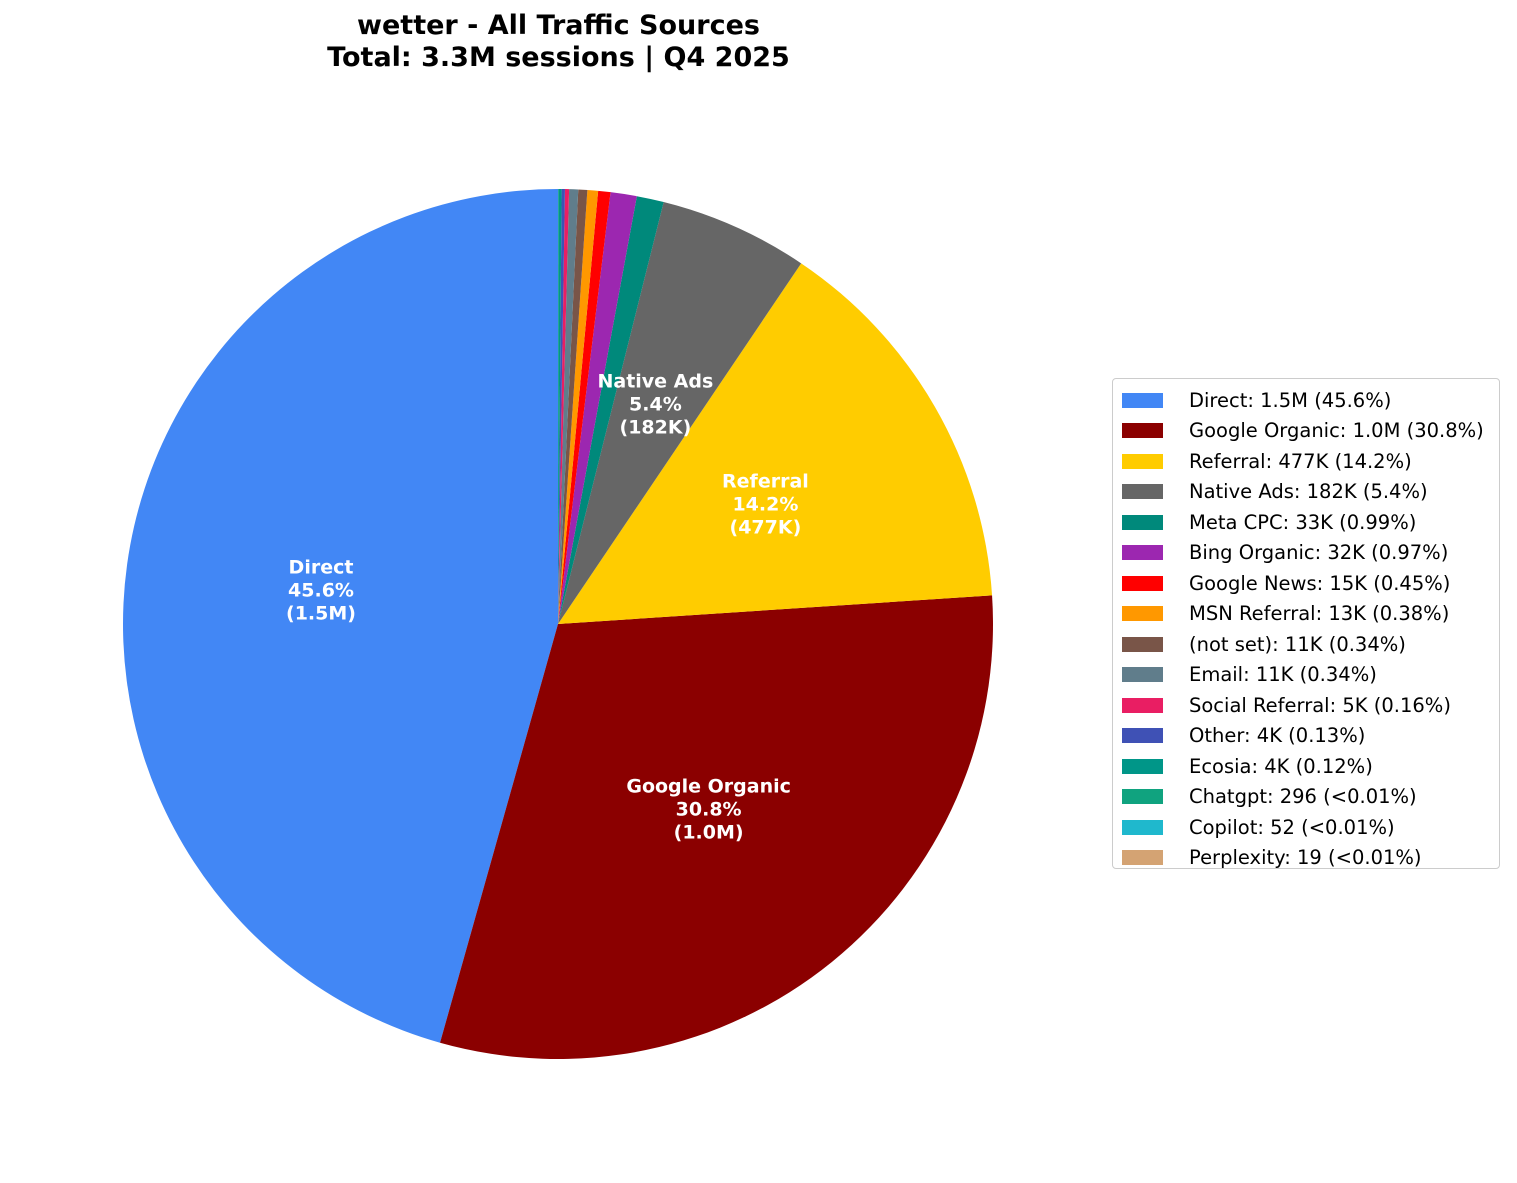 This screenshot has width=1517, height=1183. Describe the element at coordinates (1320, 705) in the screenshot. I see `legend-label: Social Referral: 5K (0.16%)` at that location.